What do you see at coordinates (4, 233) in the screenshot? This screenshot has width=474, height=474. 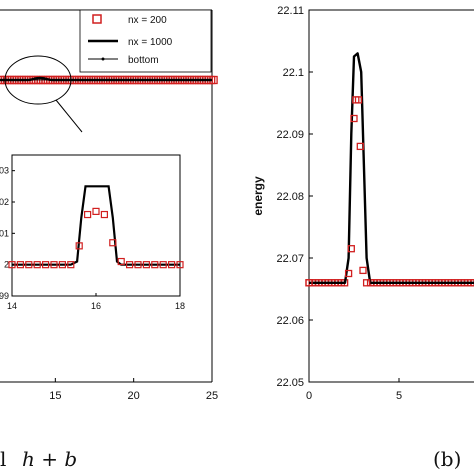 I see `inset-y-tick-label: .001` at bounding box center [4, 233].